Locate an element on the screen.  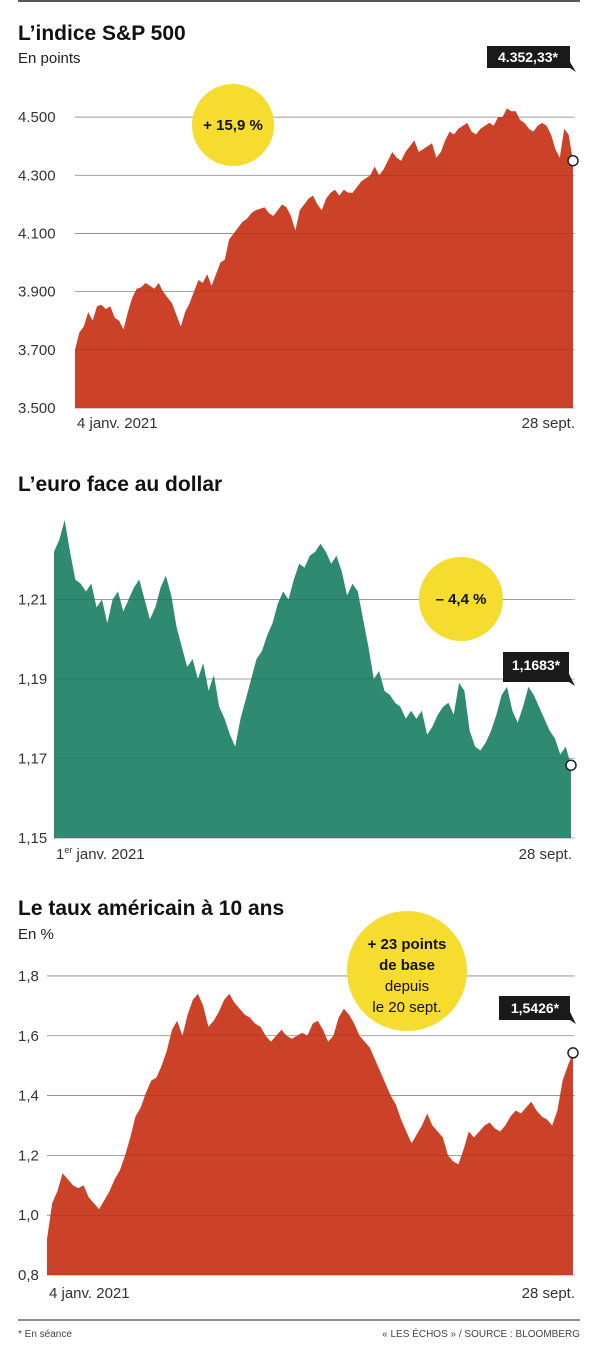
eurusd-tag-box is located at coordinates (539, 669).